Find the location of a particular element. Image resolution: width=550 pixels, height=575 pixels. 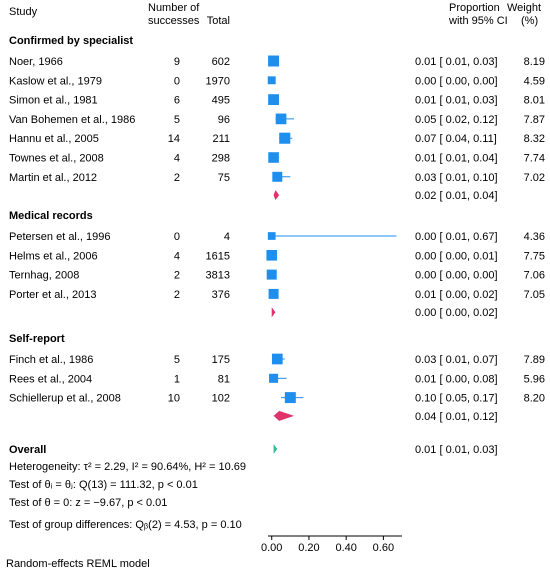

study-weight: 7.74 is located at coordinates (534, 159).